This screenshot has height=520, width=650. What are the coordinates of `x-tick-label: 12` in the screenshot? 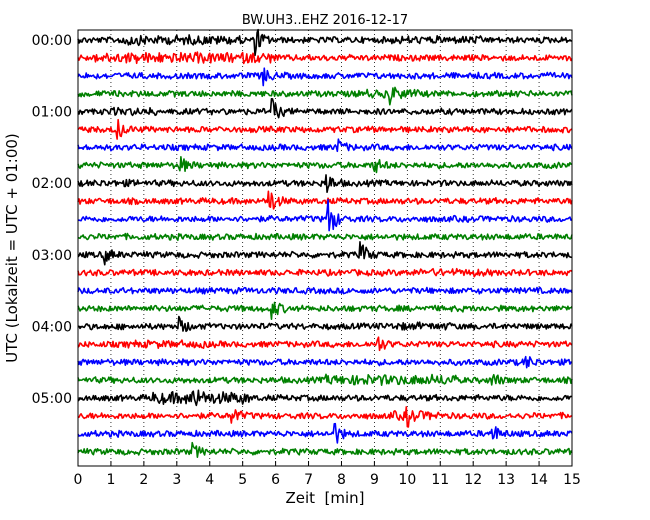 It's located at (473, 480).